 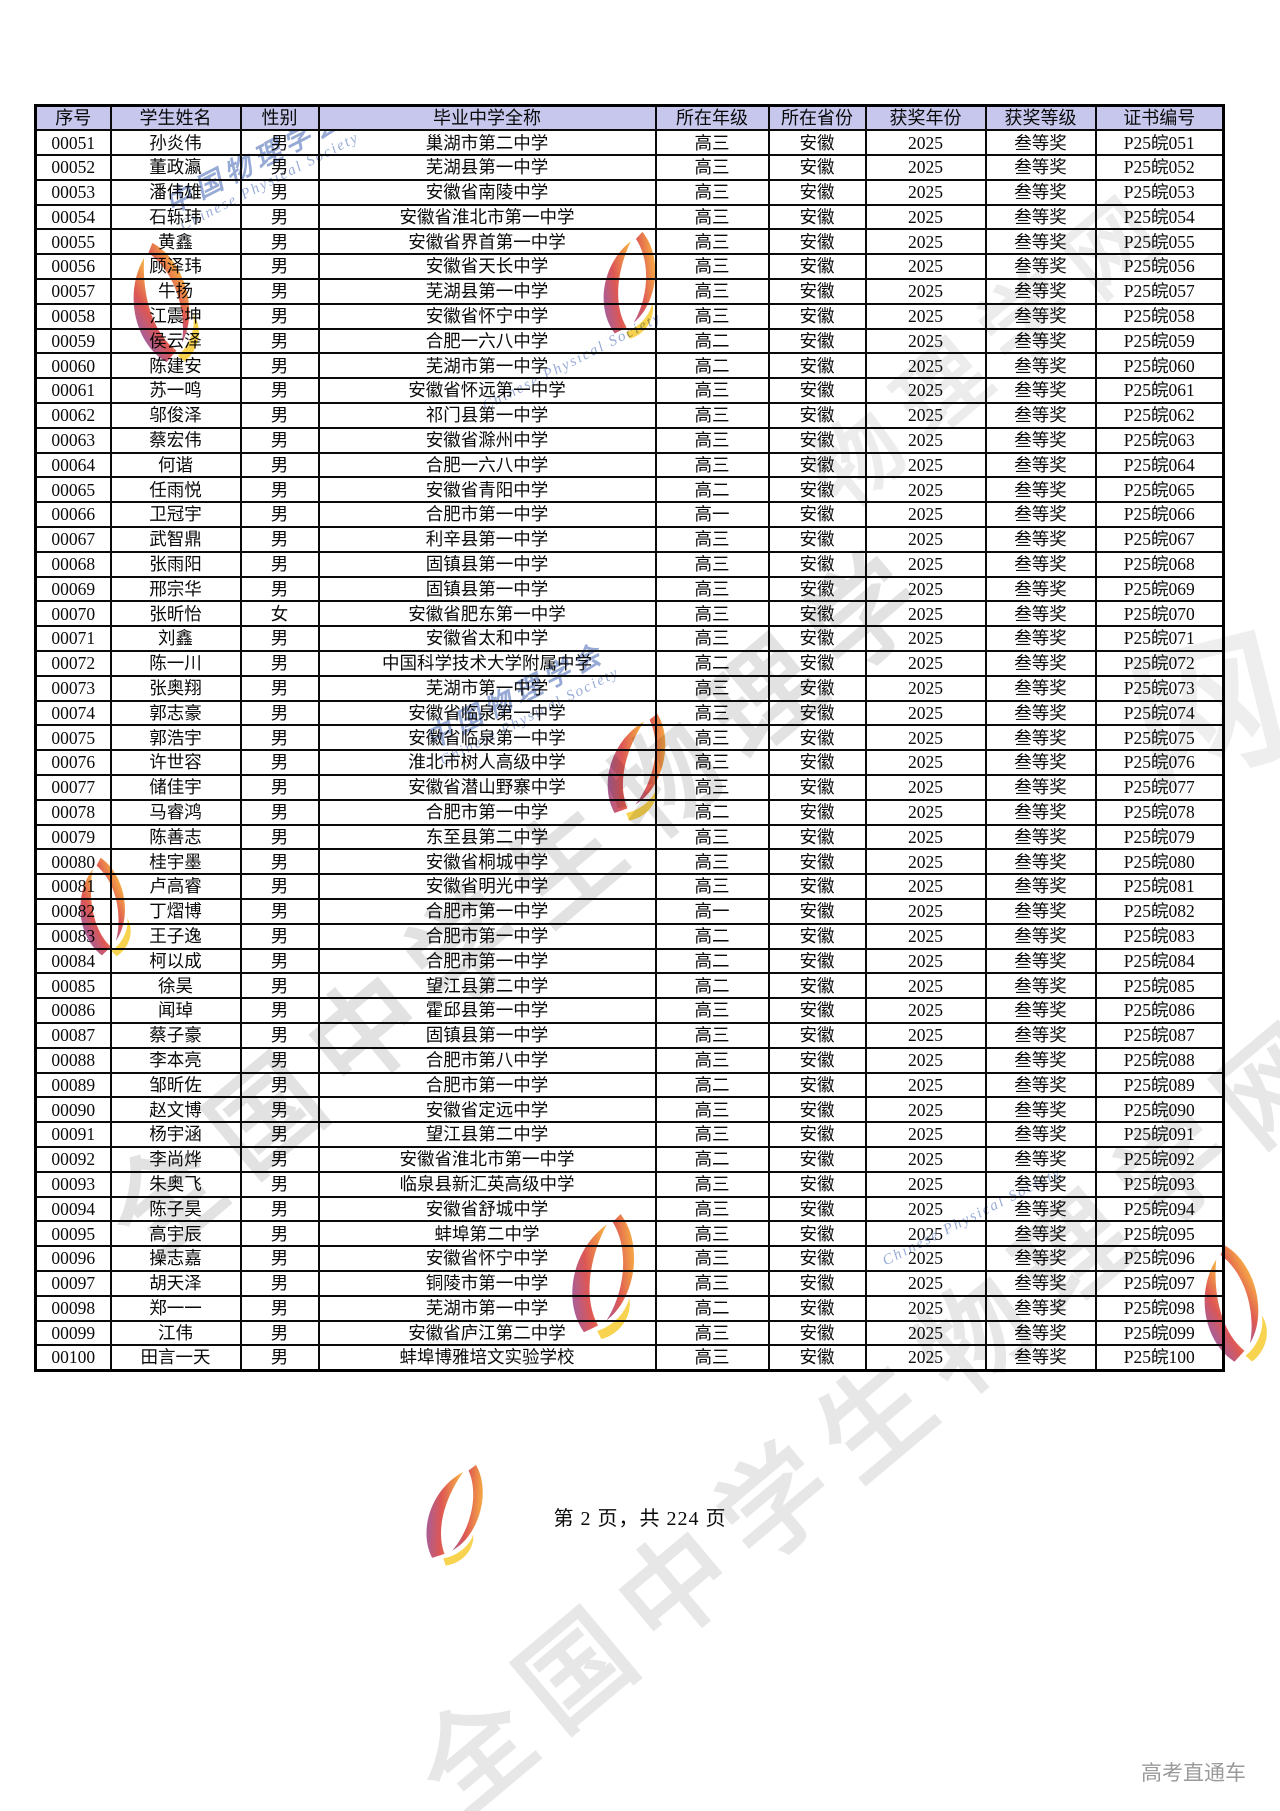 What do you see at coordinates (73, 267) in the screenshot?
I see `table-cell: 00056` at bounding box center [73, 267].